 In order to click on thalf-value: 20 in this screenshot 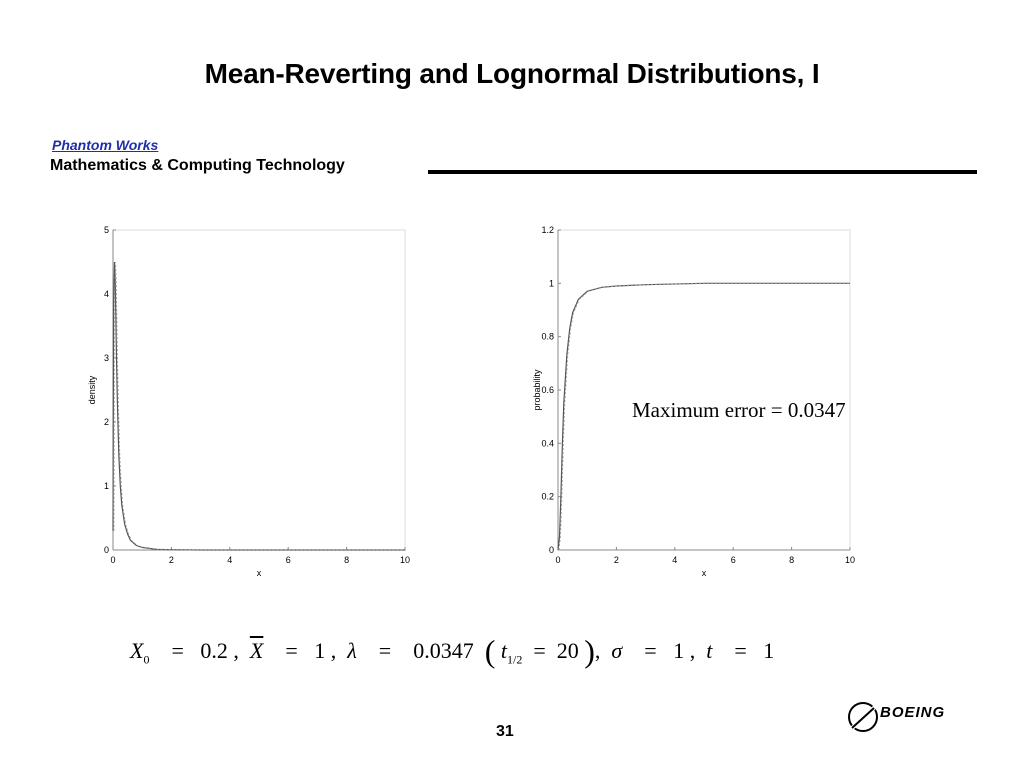, I will do `click(567, 650)`.